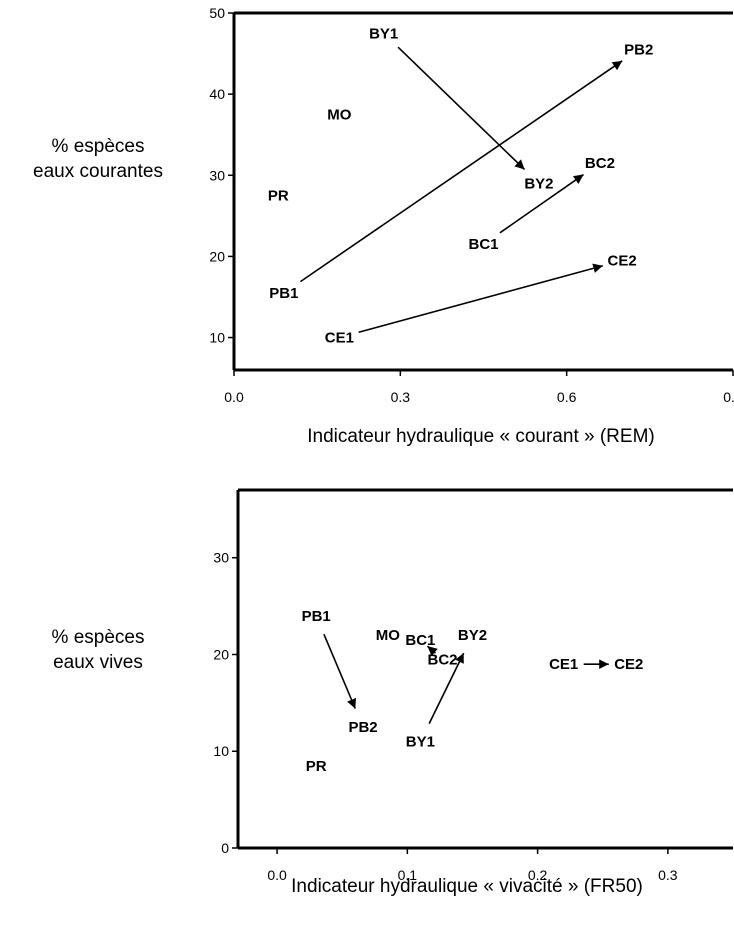  Describe the element at coordinates (567, 397) in the screenshot. I see `x-tick-label: 0.6` at that location.